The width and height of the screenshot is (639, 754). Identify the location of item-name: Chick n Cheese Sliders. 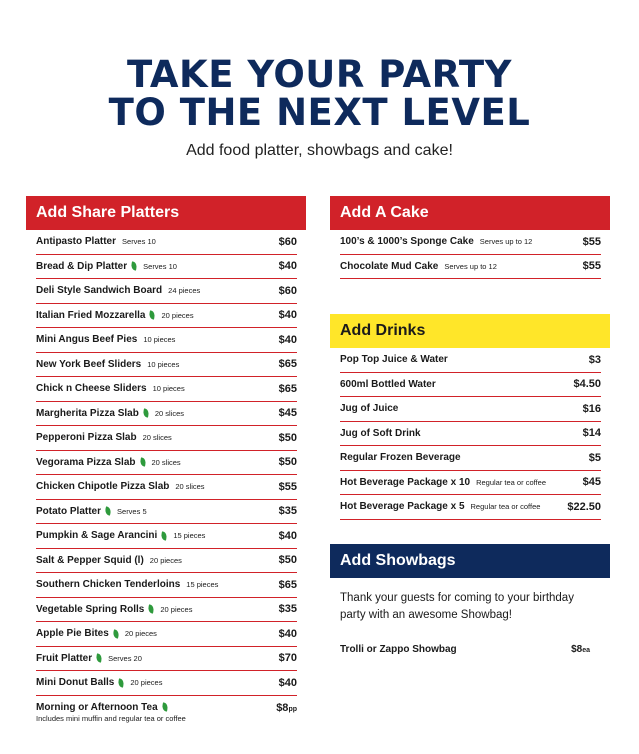
(91, 389).